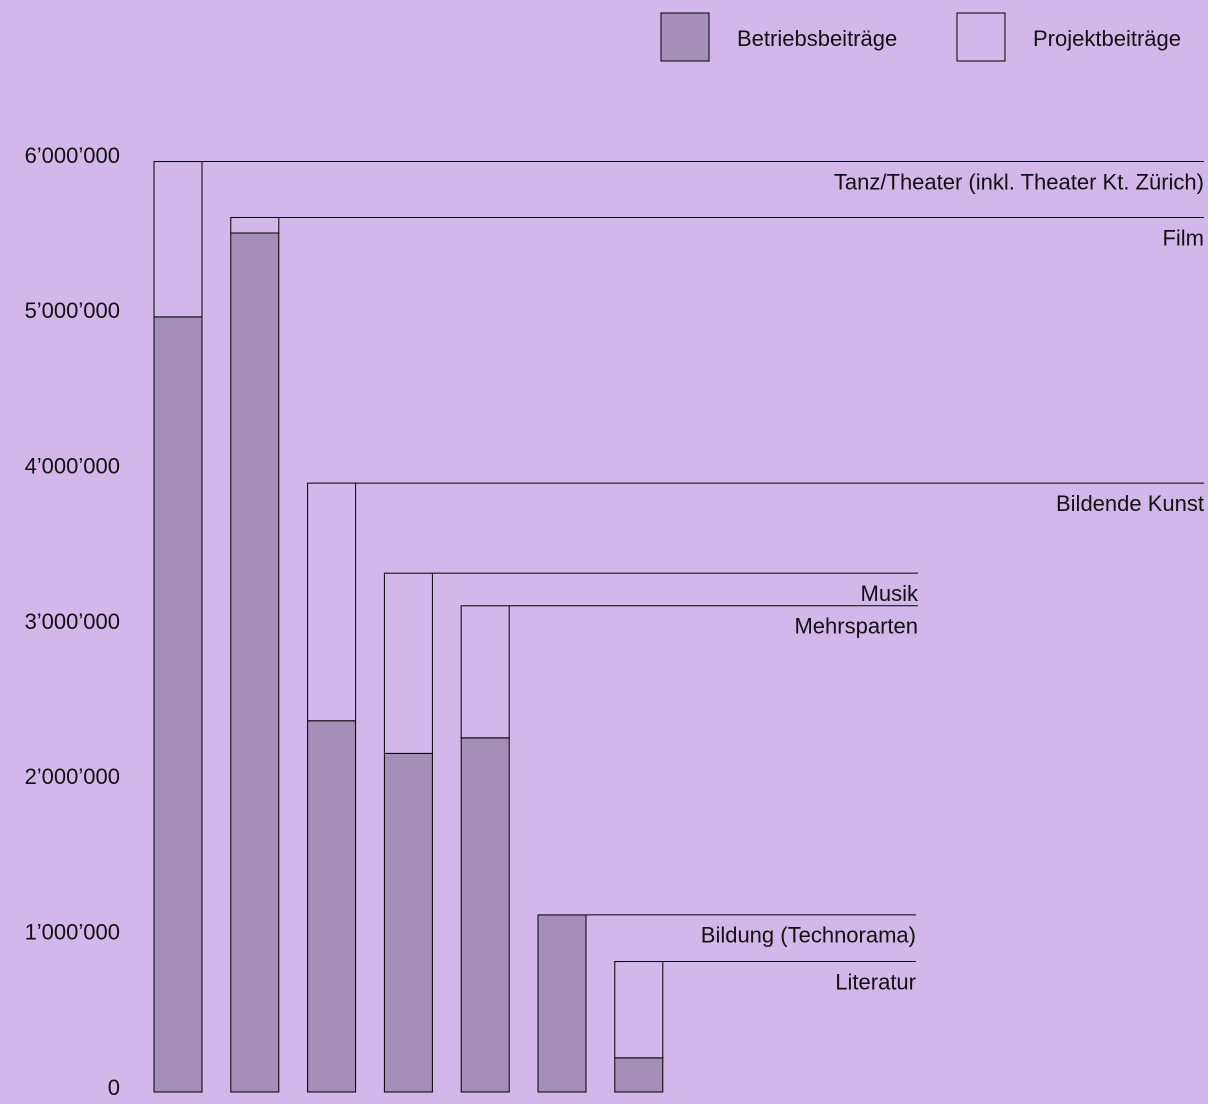 The image size is (1208, 1104). What do you see at coordinates (72, 155) in the screenshot?
I see `y-tick-label: 6’000’000` at bounding box center [72, 155].